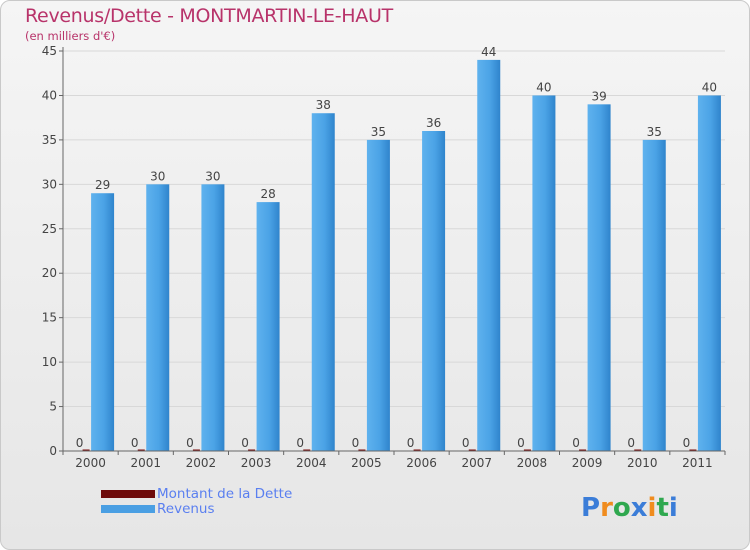  What do you see at coordinates (252, 450) in the screenshot?
I see `bar-dette-2003` at bounding box center [252, 450].